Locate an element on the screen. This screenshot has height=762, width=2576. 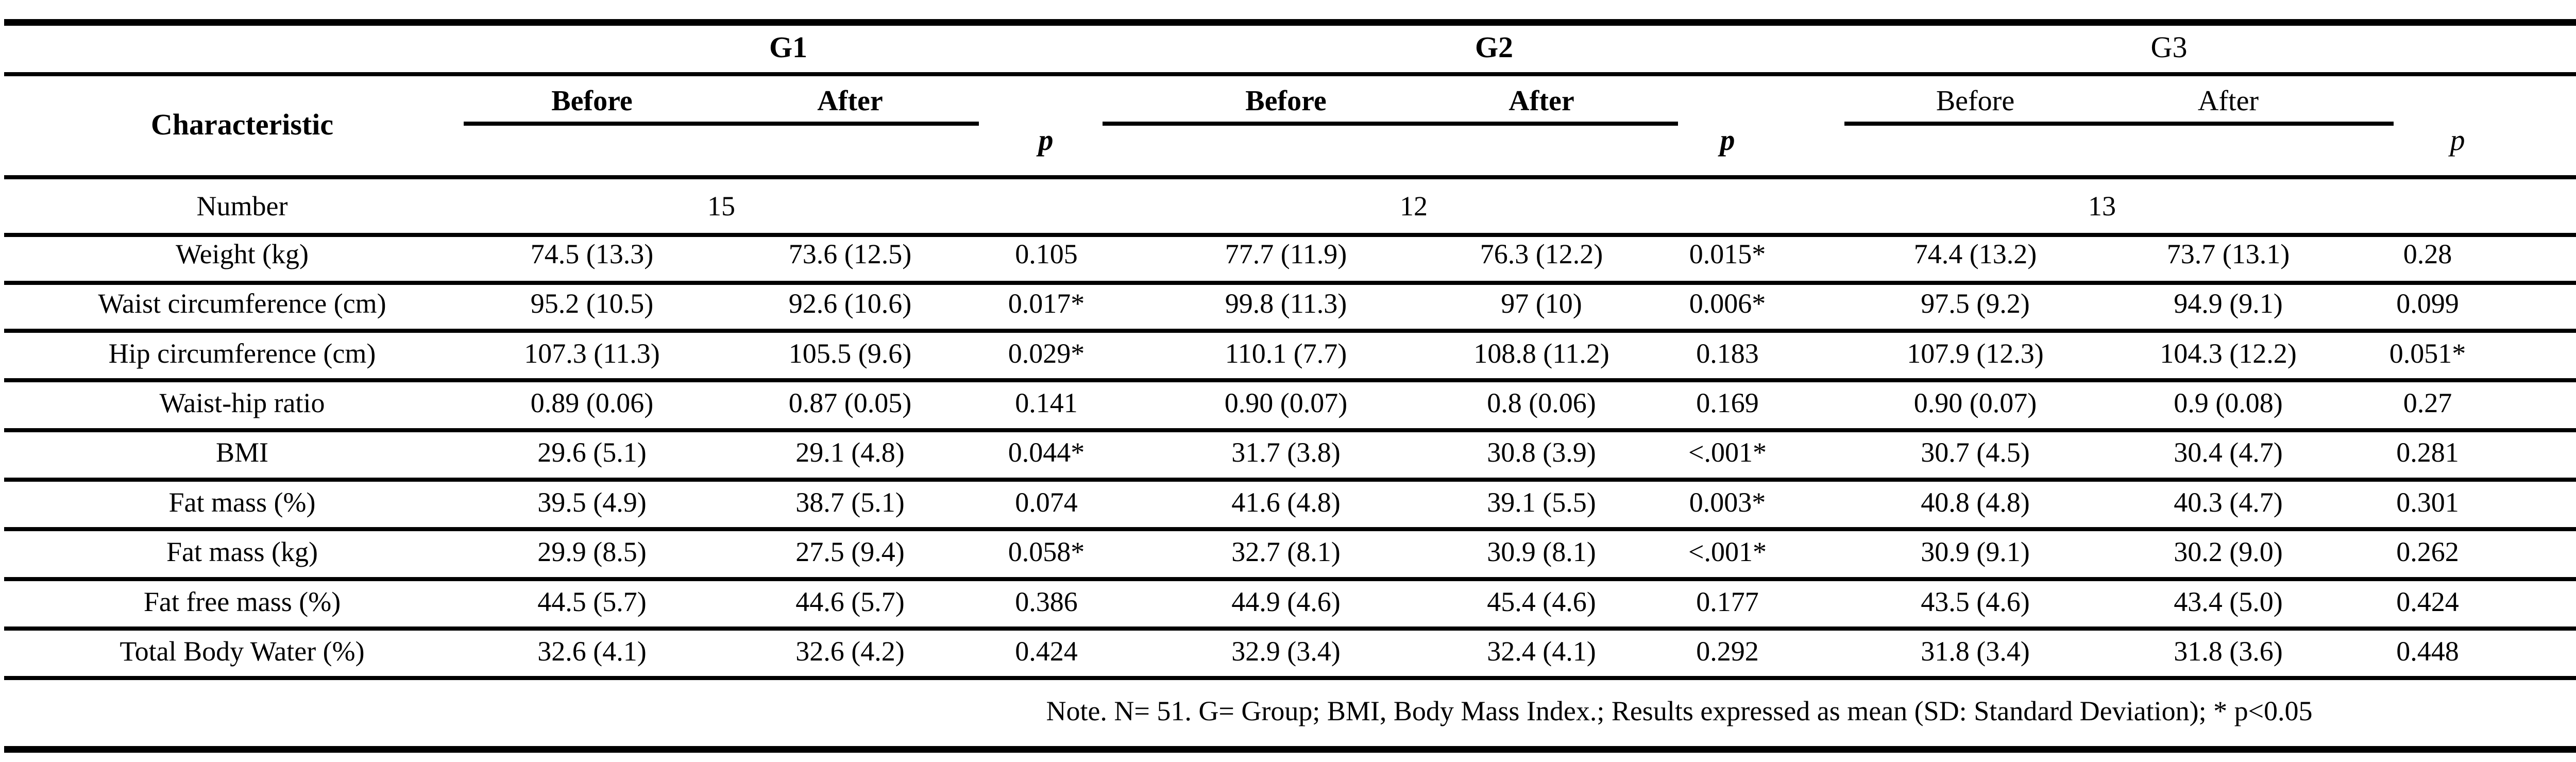
table-cell: 74.5 (13.3) is located at coordinates (592, 254).